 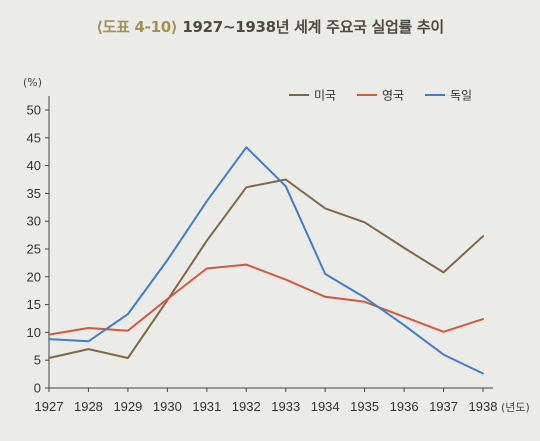 What do you see at coordinates (34, 137) in the screenshot?
I see `y-tick-label: 45` at bounding box center [34, 137].